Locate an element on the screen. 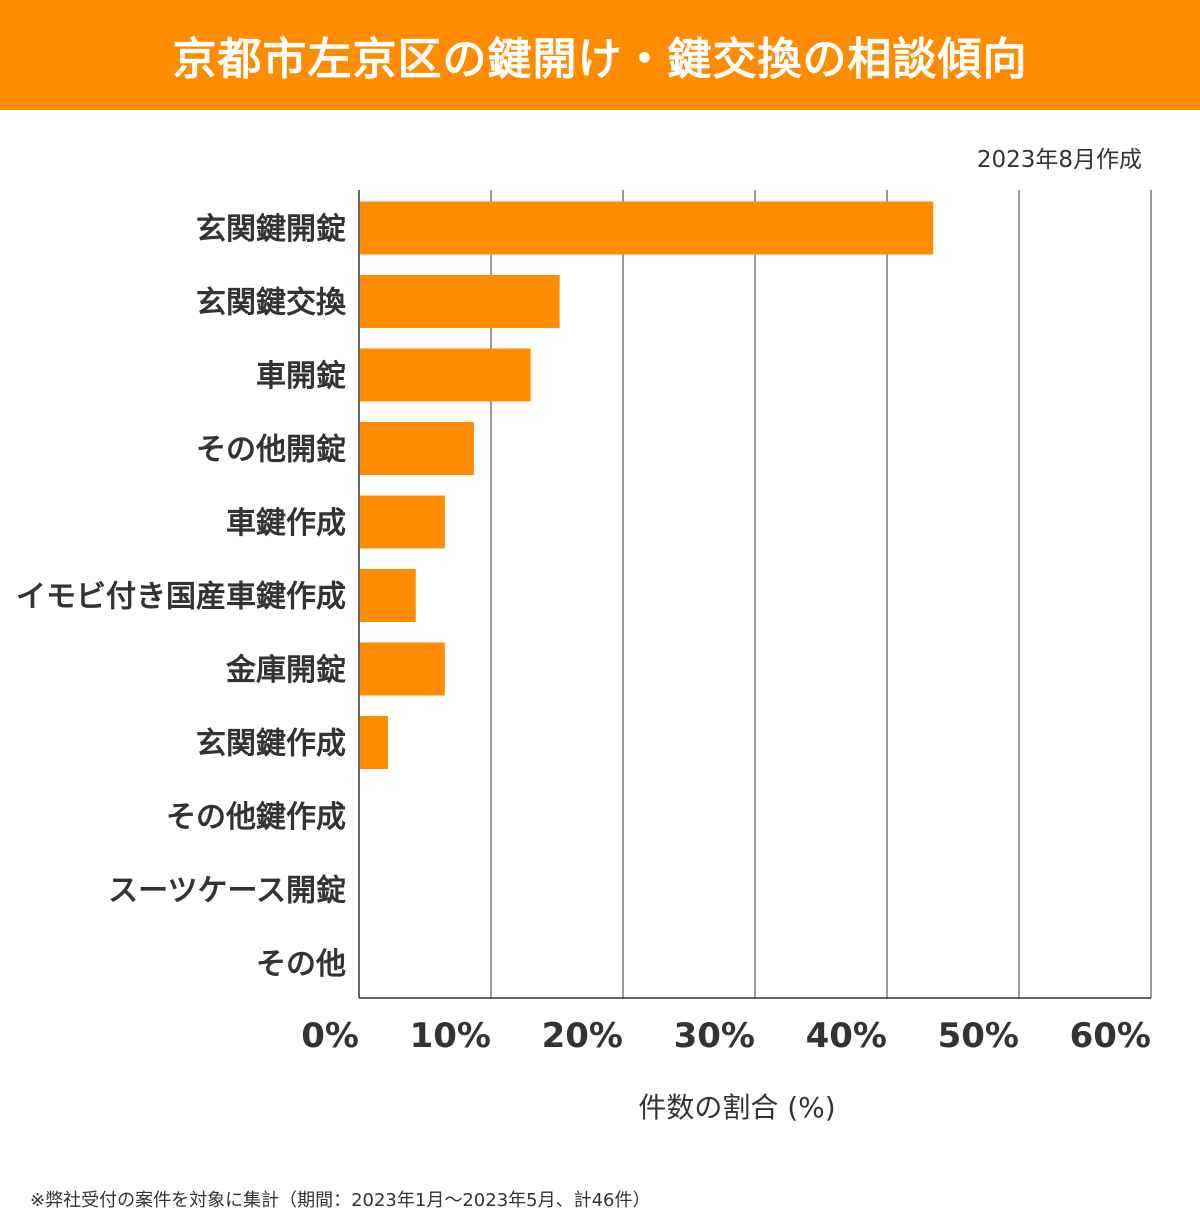 This screenshot has width=1200, height=1219. category-label: 玄関鍵開錠 is located at coordinates (271, 229).